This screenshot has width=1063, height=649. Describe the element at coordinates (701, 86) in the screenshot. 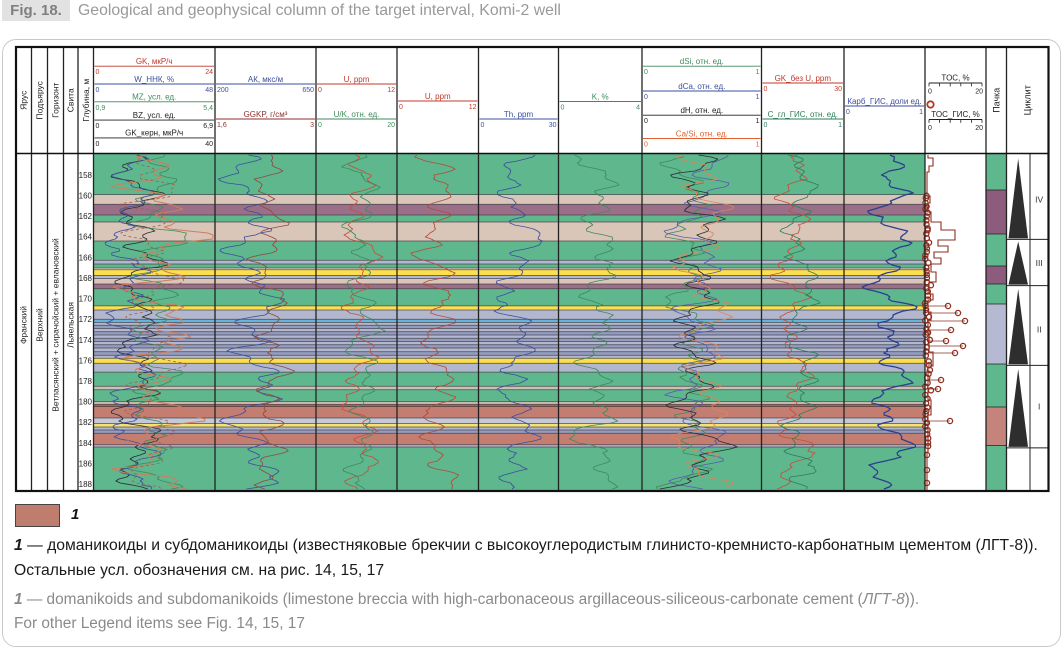

I see `svg-text: dCa, отн. ед.` at that location.